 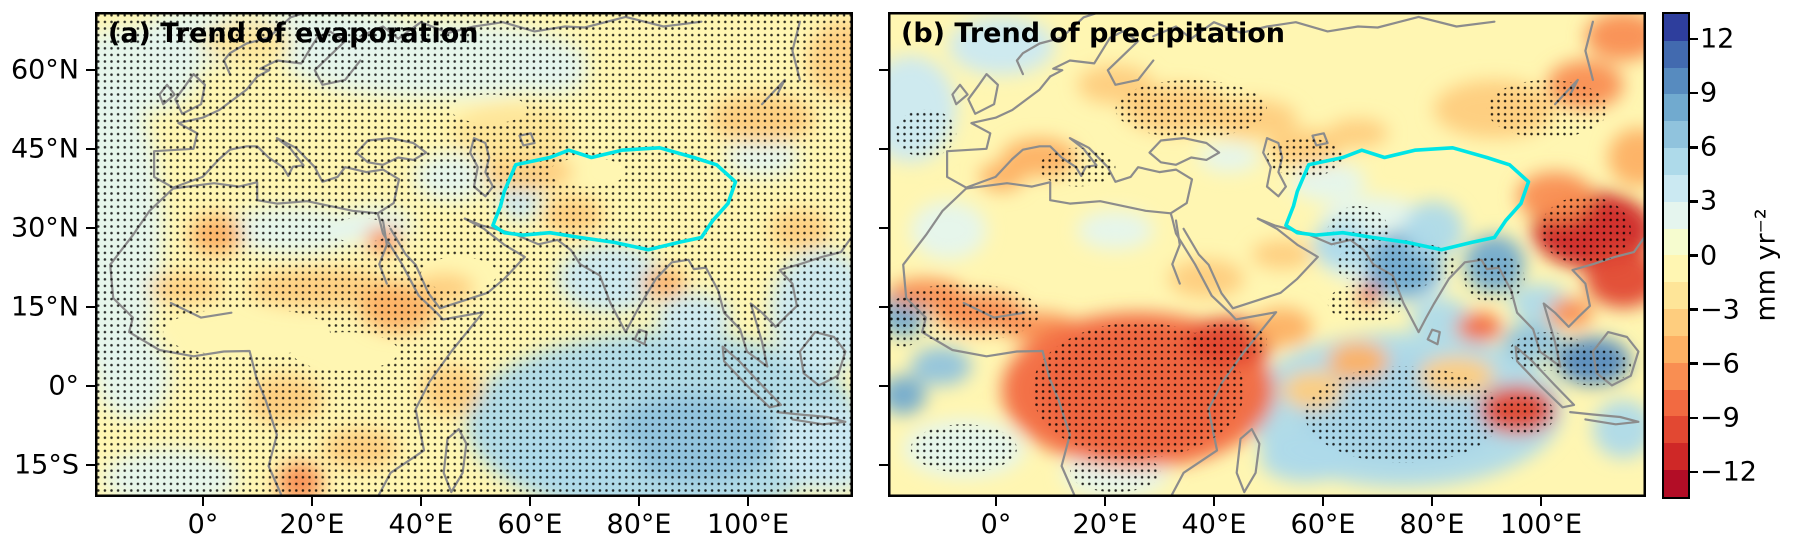 I want to click on colorbar-tick-label: 6, so click(x=1709, y=147).